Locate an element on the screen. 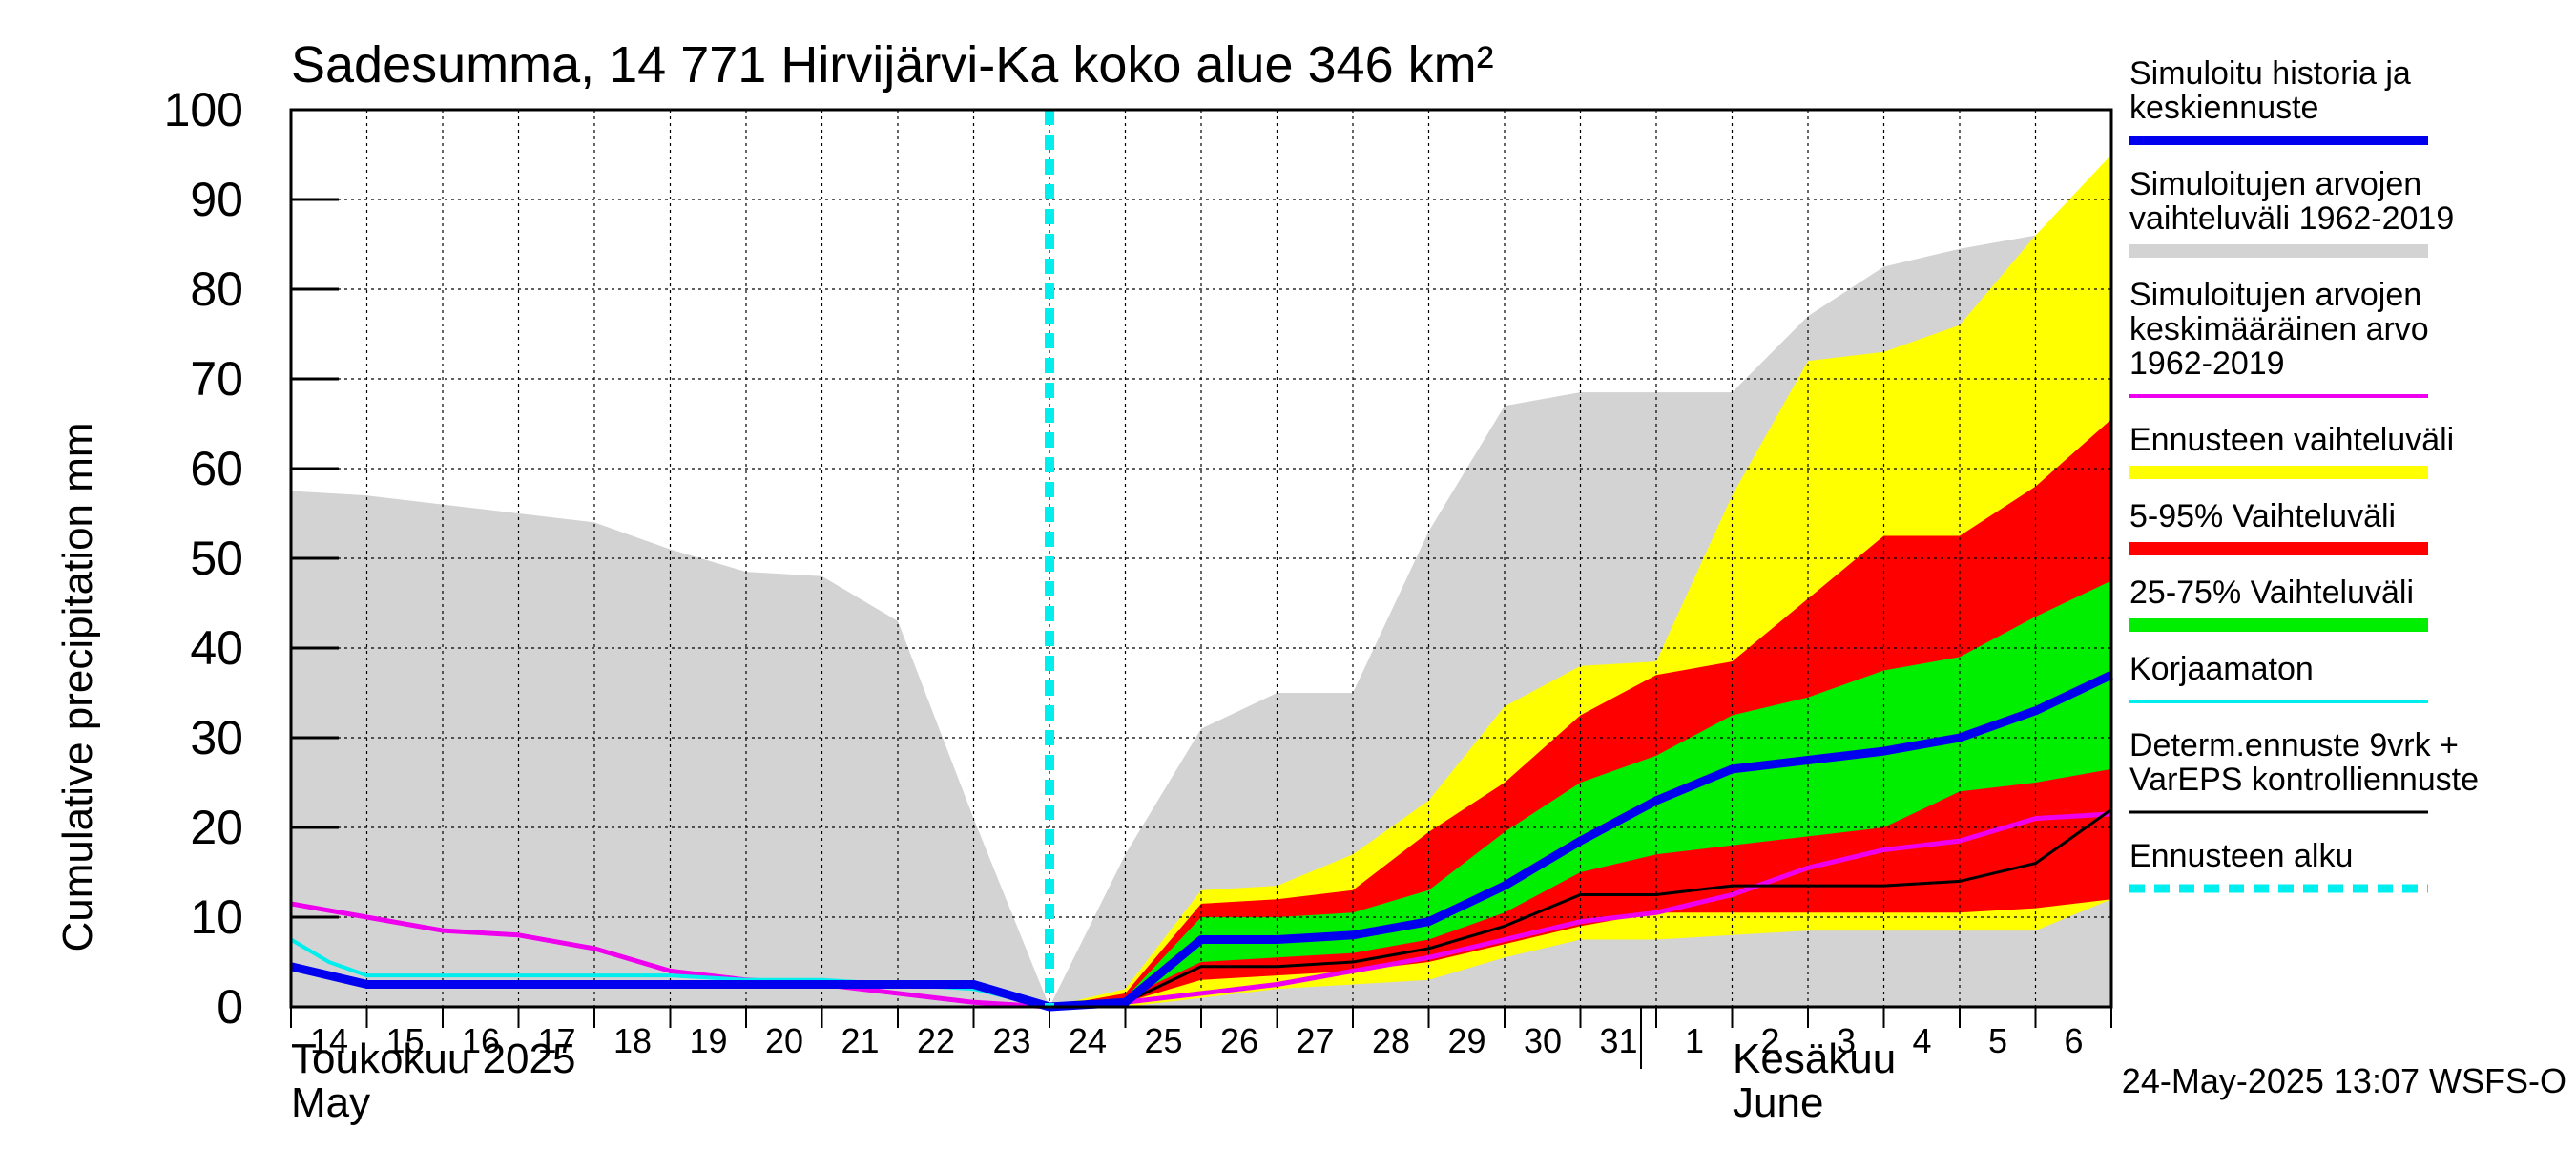 The image size is (2576, 1150). x-tick-label: 28 is located at coordinates (1391, 1040).